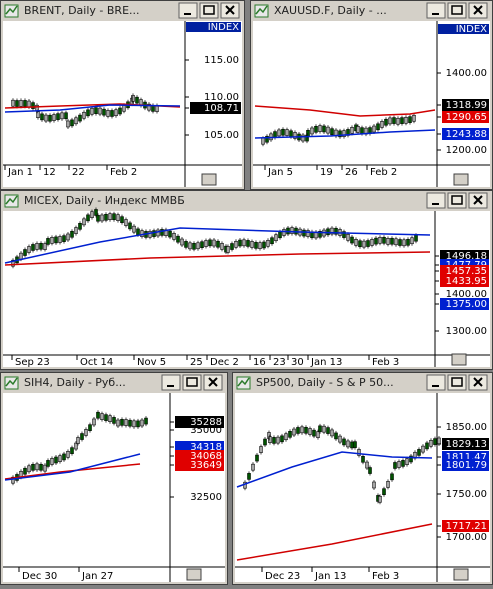 This screenshot has width=493, height=589. Describe the element at coordinates (49, 172) in the screenshot. I see `time-label: 12` at that location.